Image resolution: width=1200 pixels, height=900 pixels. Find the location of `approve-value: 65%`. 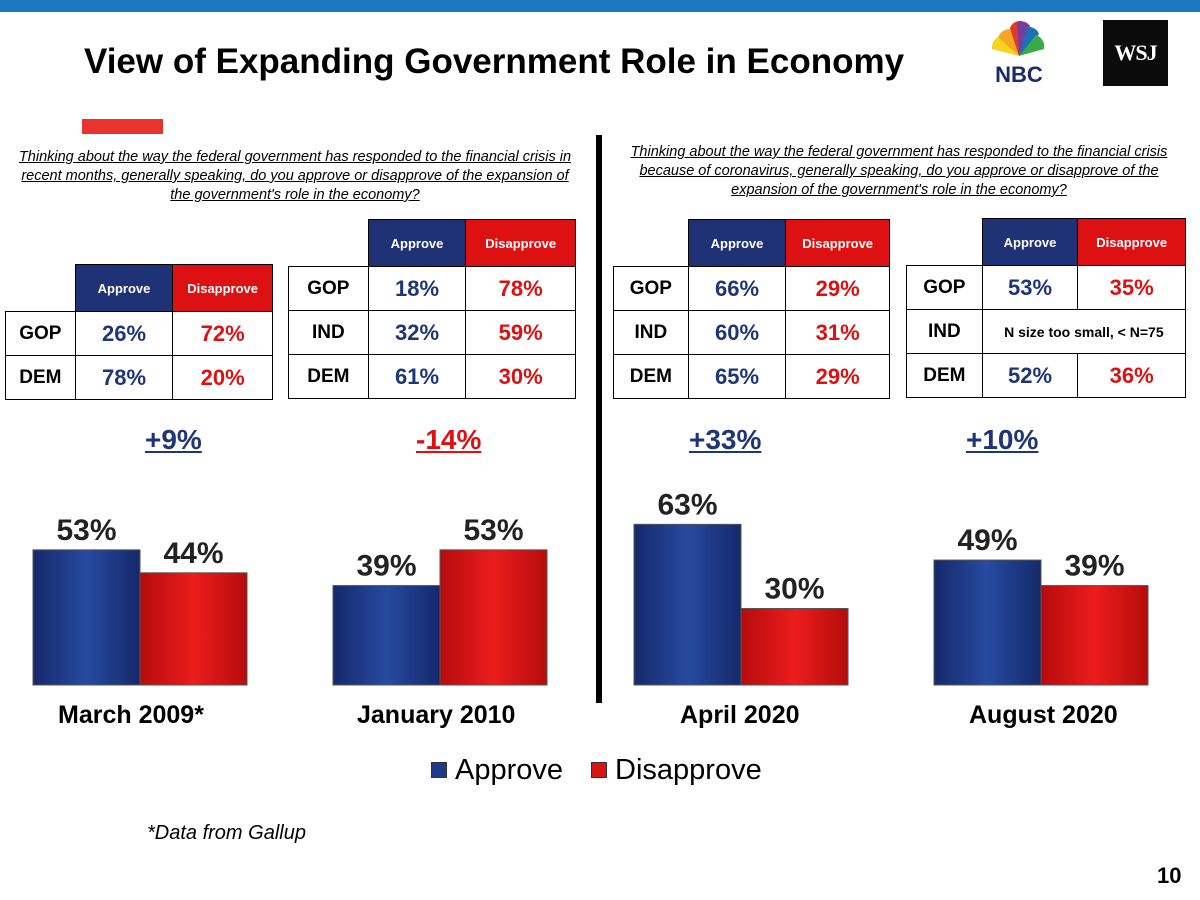

approve-value: 65% is located at coordinates (737, 376).